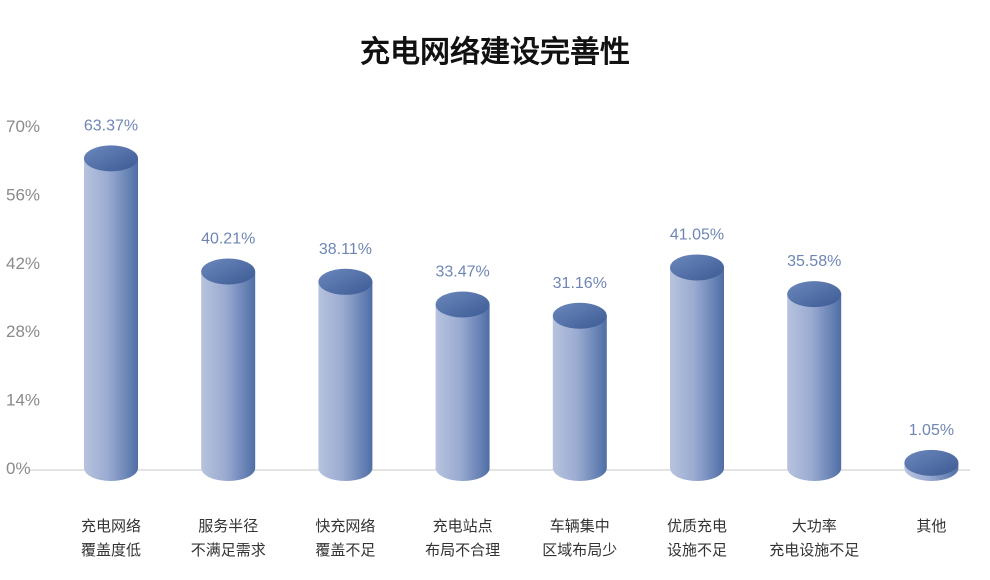  I want to click on y-tick-label: 70%, so click(23, 126).